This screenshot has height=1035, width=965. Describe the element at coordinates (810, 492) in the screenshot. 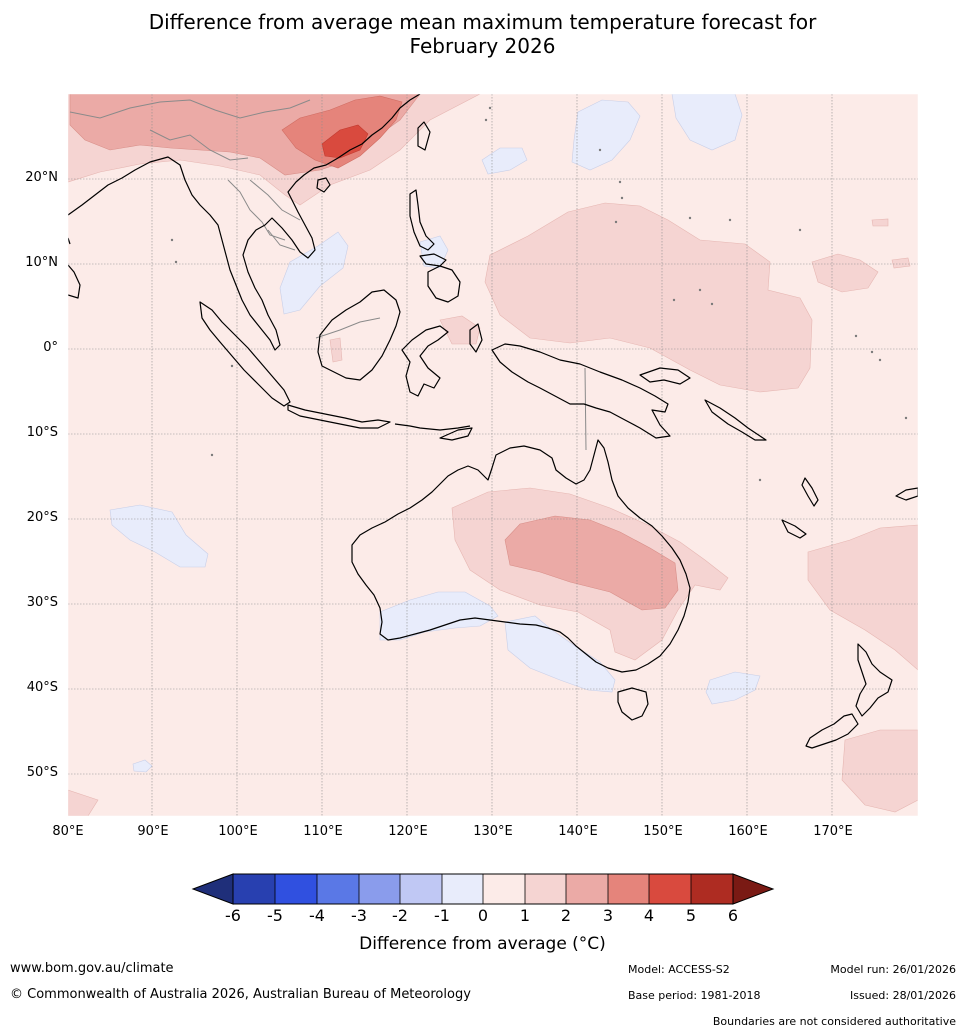

I see `coast-vanuatu` at that location.